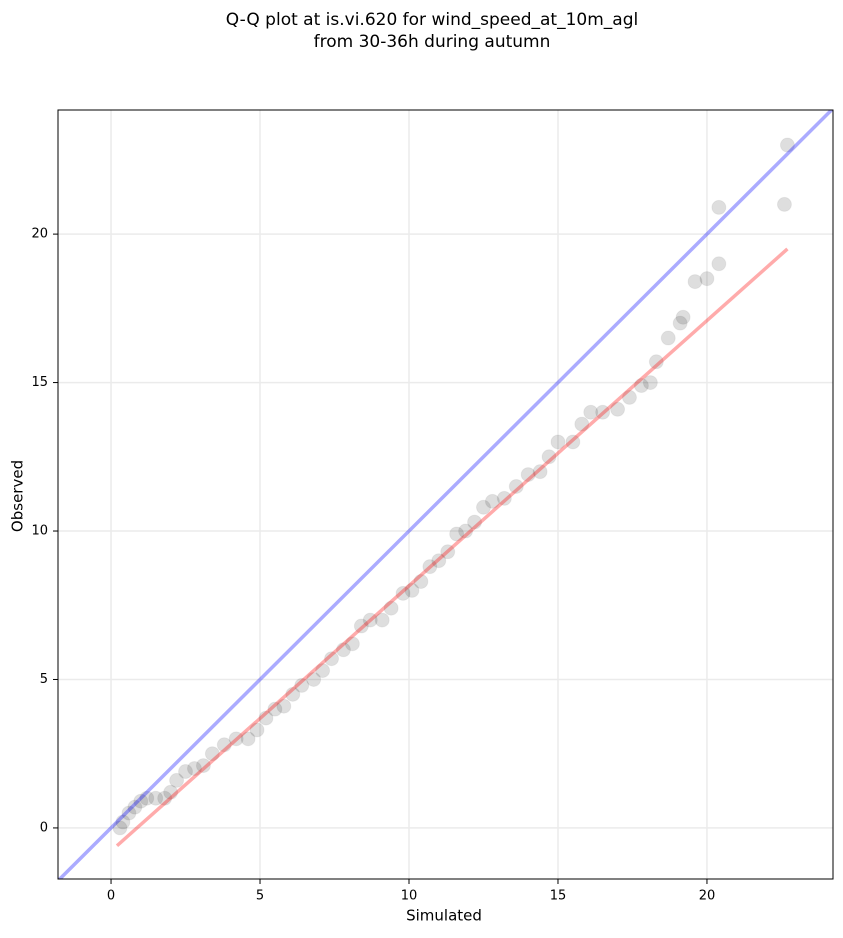 Image resolution: width=843 pixels, height=938 pixels. What do you see at coordinates (39, 531) in the screenshot?
I see `y-tick-label: 10` at bounding box center [39, 531].